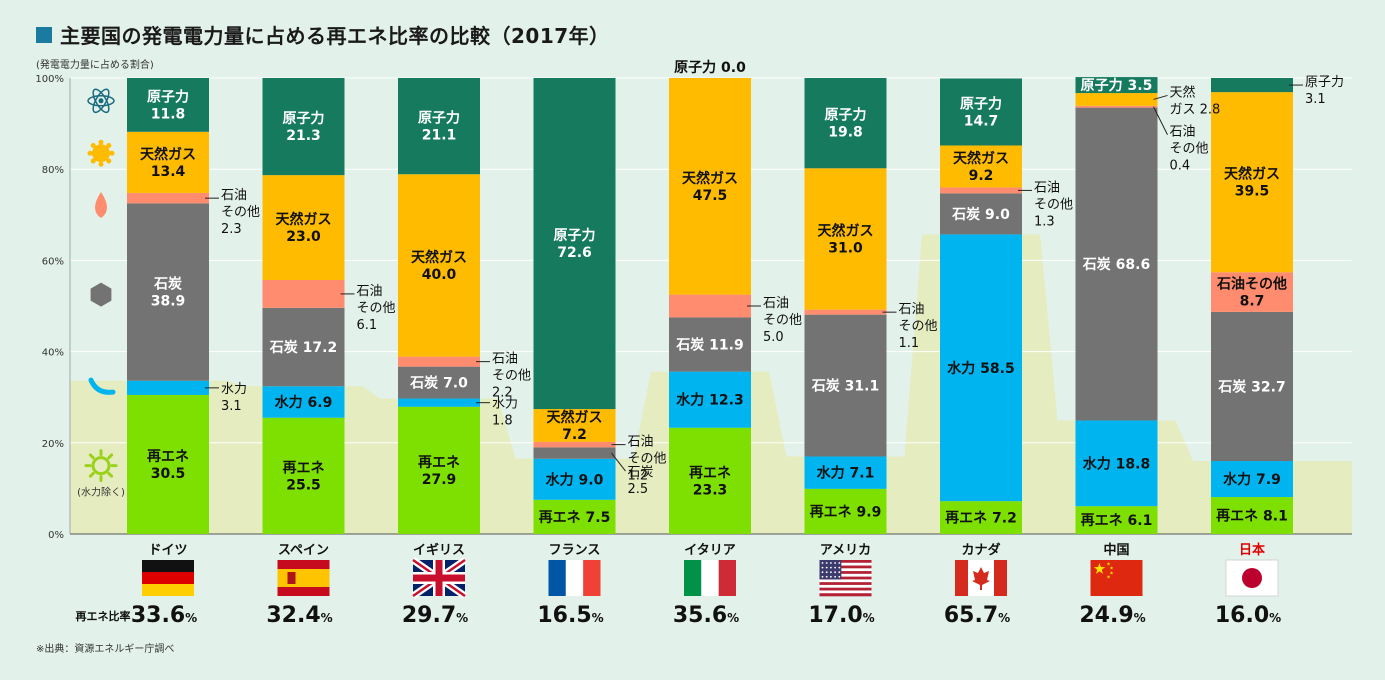 The width and height of the screenshot is (1385, 680). What do you see at coordinates (710, 490) in the screenshot?
I see `segment-label: 23.3` at bounding box center [710, 490].